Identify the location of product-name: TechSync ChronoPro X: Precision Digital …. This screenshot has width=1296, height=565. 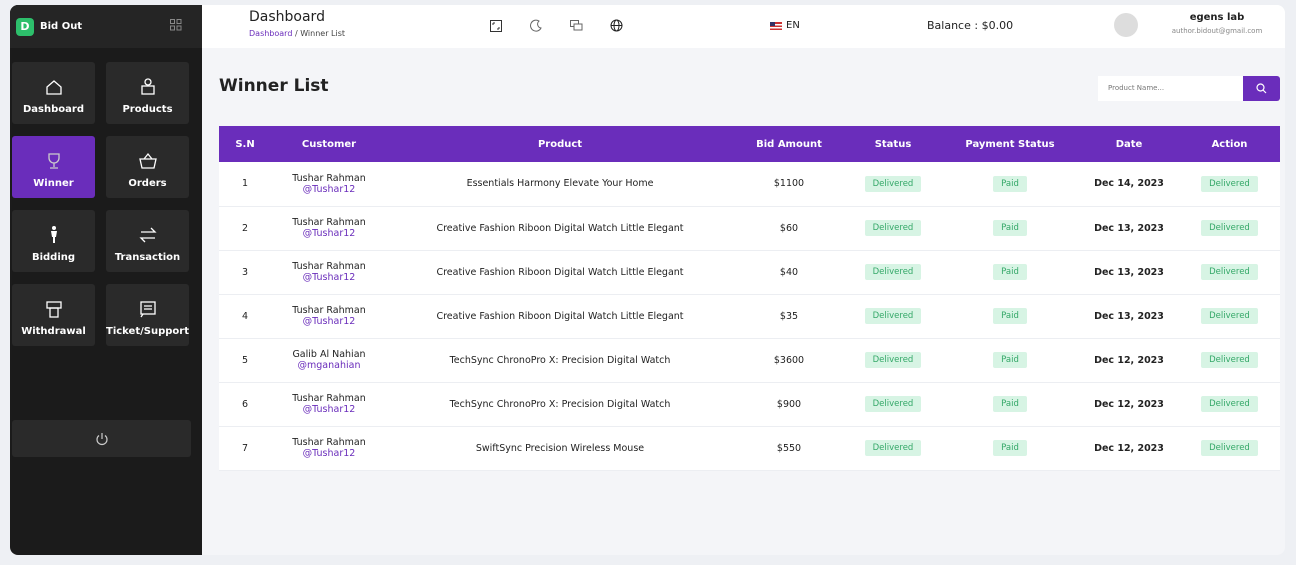
(560, 360).